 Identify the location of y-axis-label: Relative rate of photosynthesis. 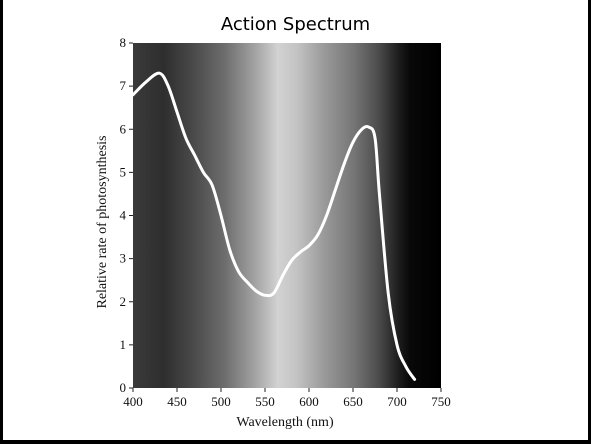
(102, 221).